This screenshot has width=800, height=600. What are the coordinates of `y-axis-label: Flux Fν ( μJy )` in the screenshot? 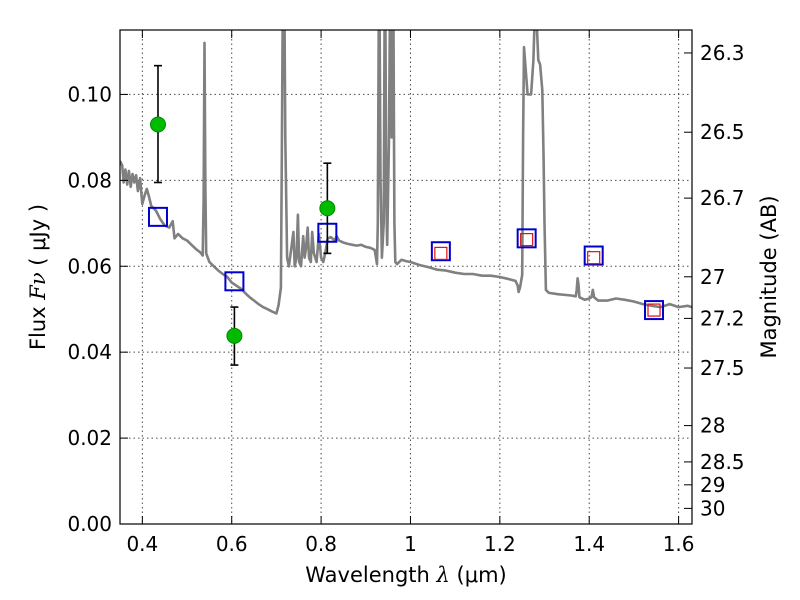 It's located at (38, 277).